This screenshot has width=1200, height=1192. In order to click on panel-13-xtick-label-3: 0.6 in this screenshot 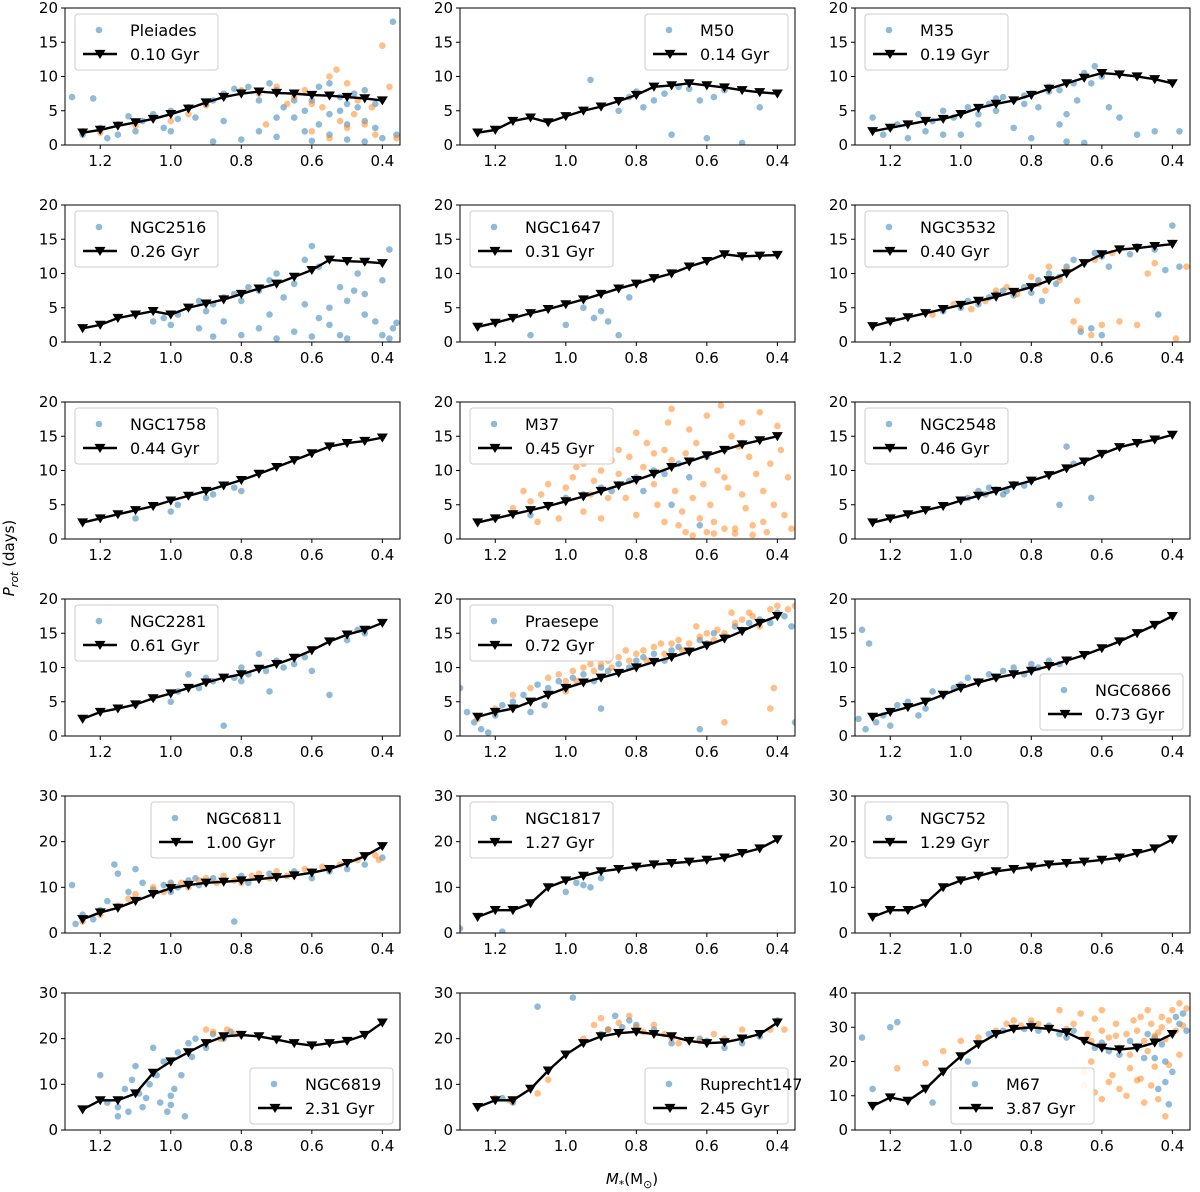, I will do `click(707, 949)`.